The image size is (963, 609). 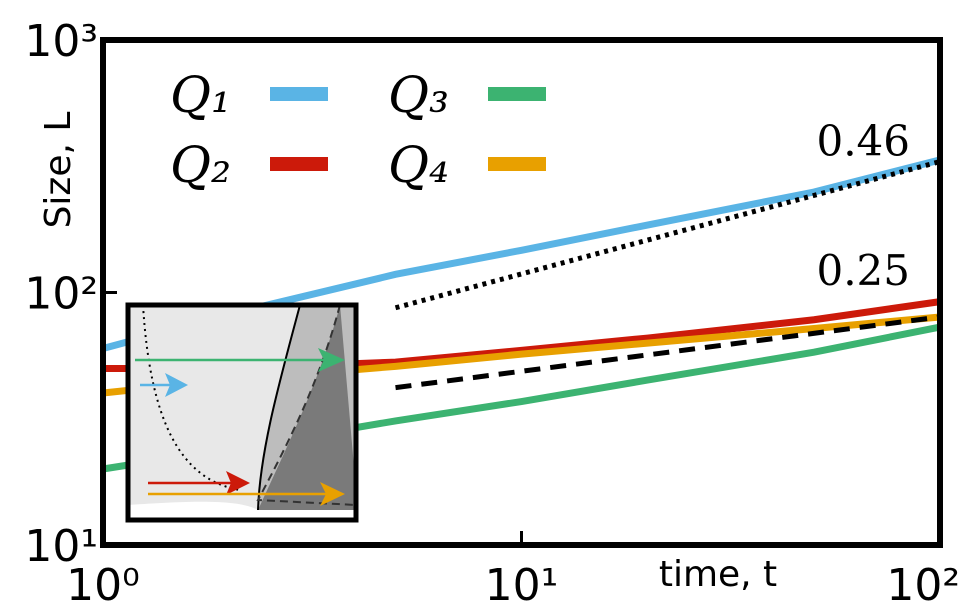 What do you see at coordinates (61, 41) in the screenshot?
I see `y-tick-label: 10³` at bounding box center [61, 41].